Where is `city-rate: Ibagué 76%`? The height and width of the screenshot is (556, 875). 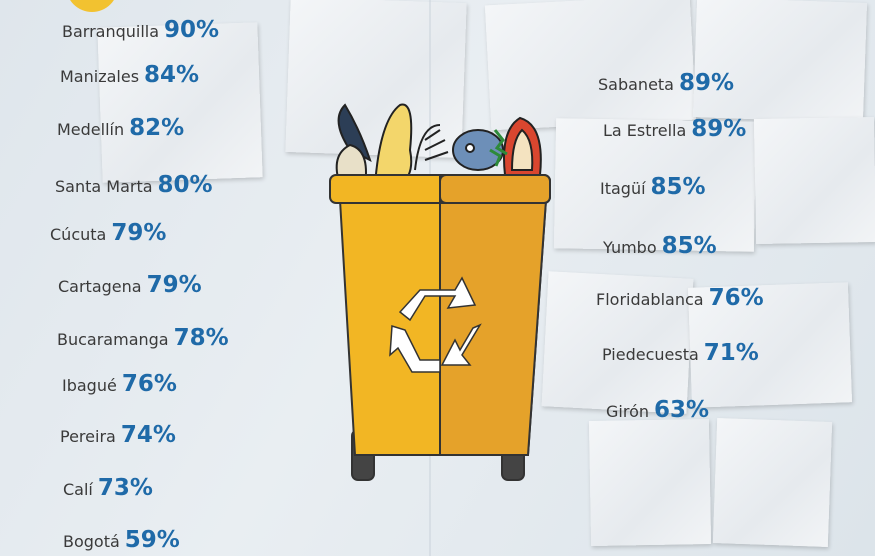
city-rate: Ibagué 76% is located at coordinates (119, 384).